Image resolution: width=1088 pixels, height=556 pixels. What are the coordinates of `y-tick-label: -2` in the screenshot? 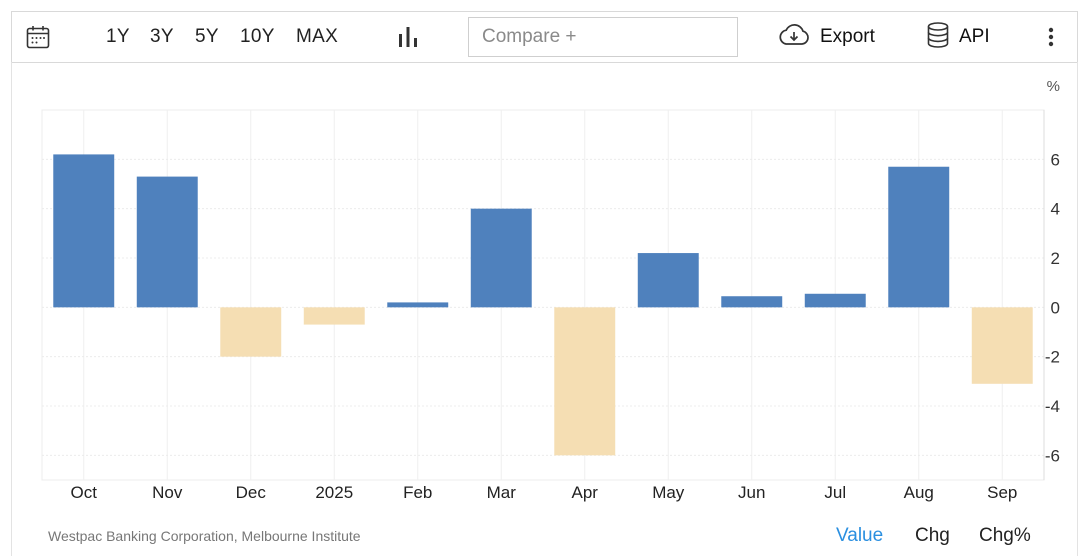 It's located at (1052, 357).